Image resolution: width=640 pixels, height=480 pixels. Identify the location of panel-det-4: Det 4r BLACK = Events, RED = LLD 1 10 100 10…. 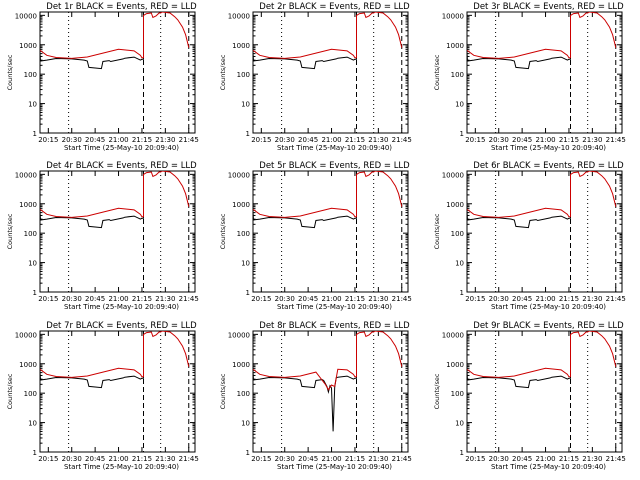
(102, 236).